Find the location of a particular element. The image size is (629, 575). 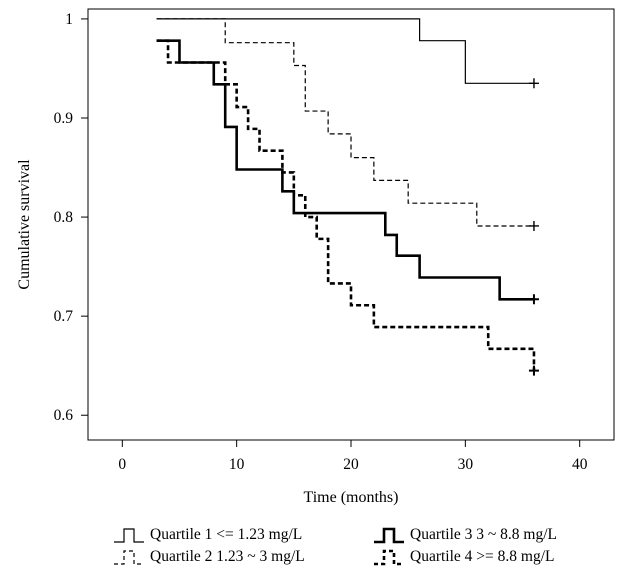

y-tick-label: 0.9 is located at coordinates (64, 118).